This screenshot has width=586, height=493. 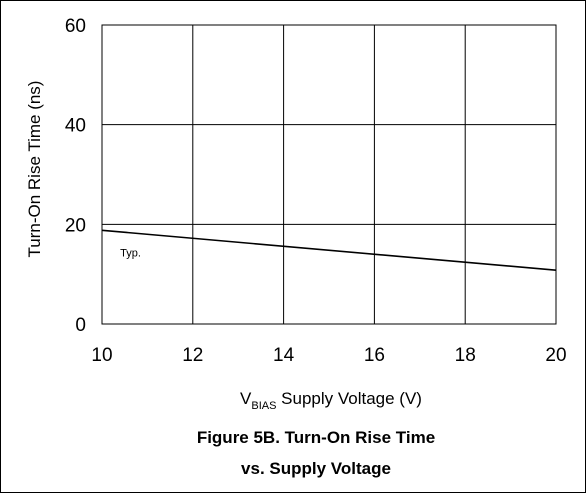 What do you see at coordinates (246, 398) in the screenshot?
I see `x-axis-label-v: V` at bounding box center [246, 398].